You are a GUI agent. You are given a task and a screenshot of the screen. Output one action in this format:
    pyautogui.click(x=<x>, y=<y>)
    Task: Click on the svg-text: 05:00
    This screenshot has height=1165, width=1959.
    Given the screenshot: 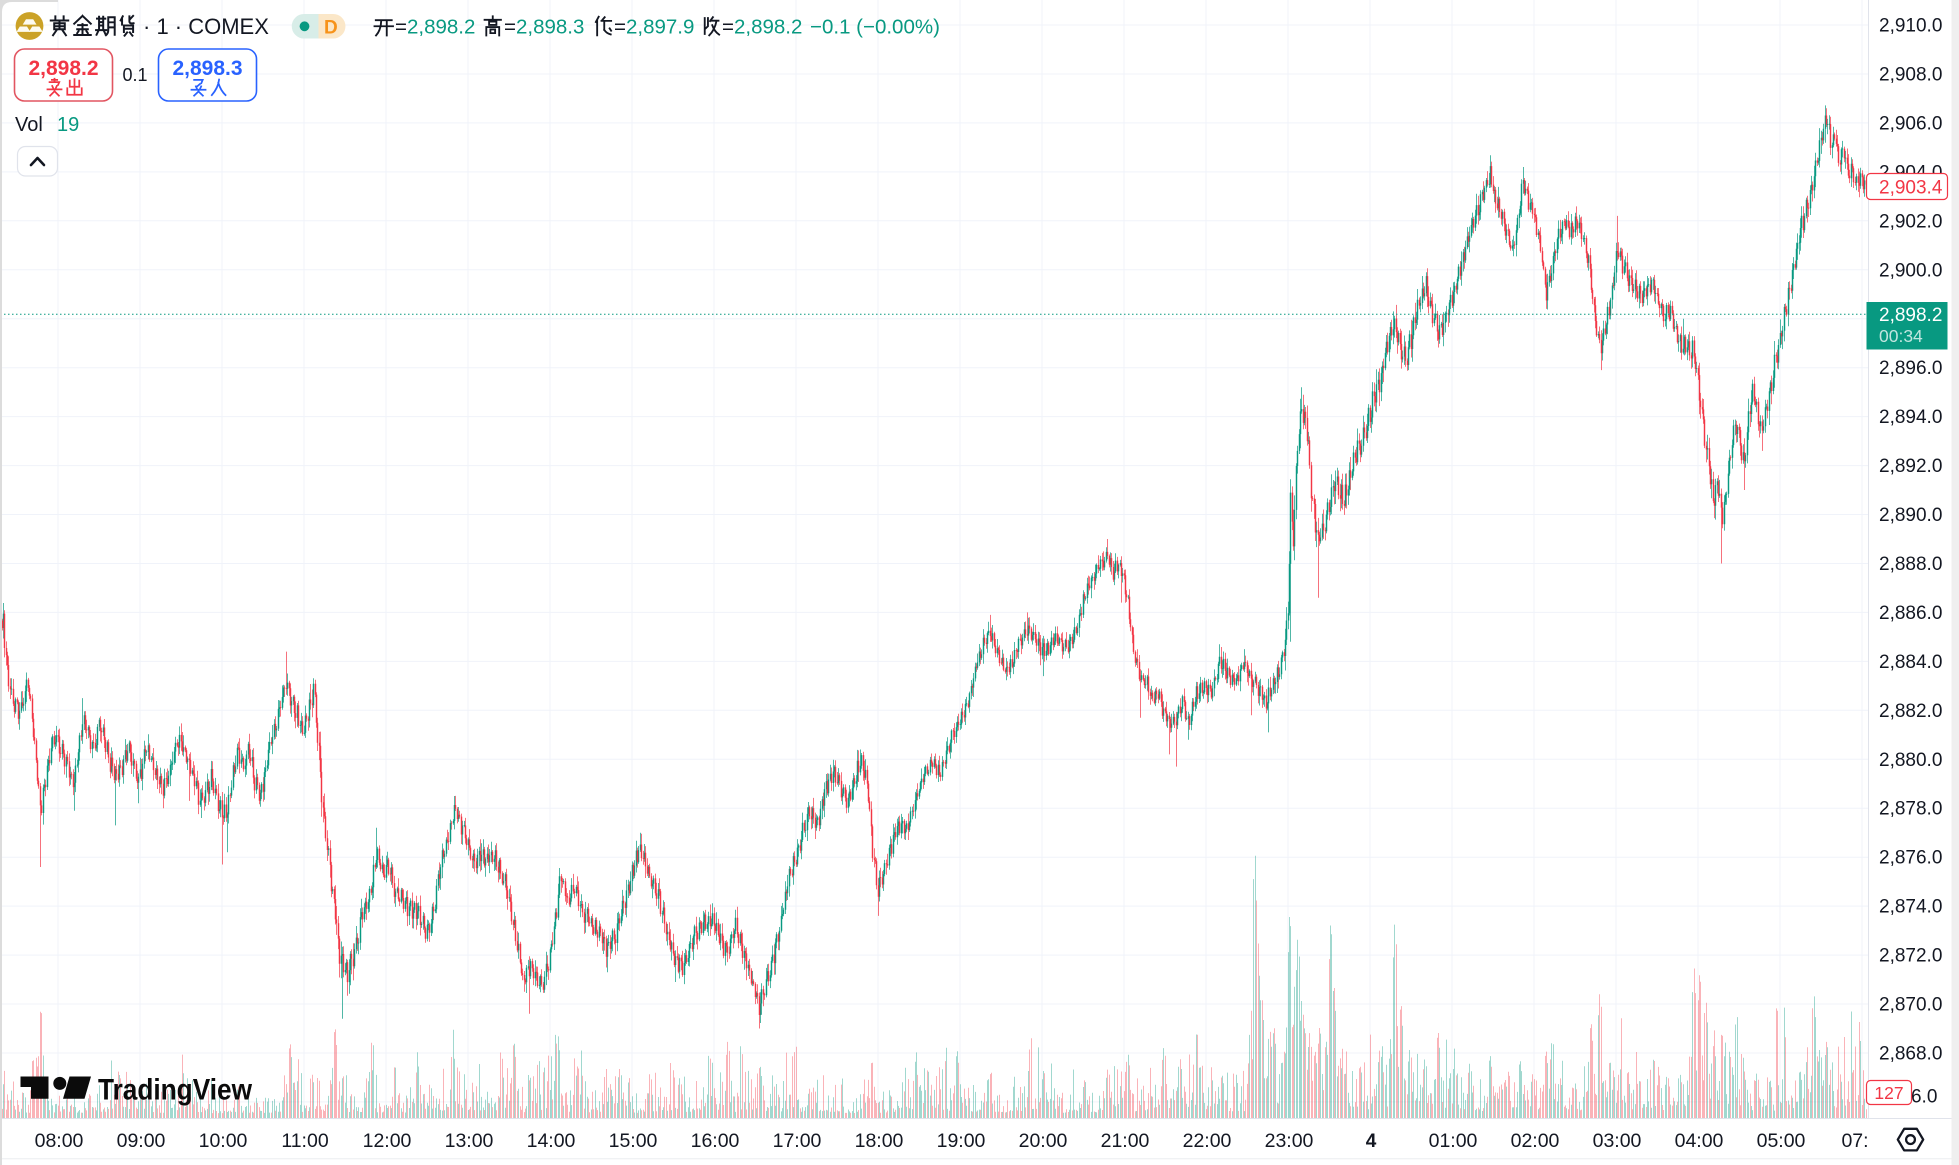 What is the action you would take?
    pyautogui.click(x=1781, y=1141)
    